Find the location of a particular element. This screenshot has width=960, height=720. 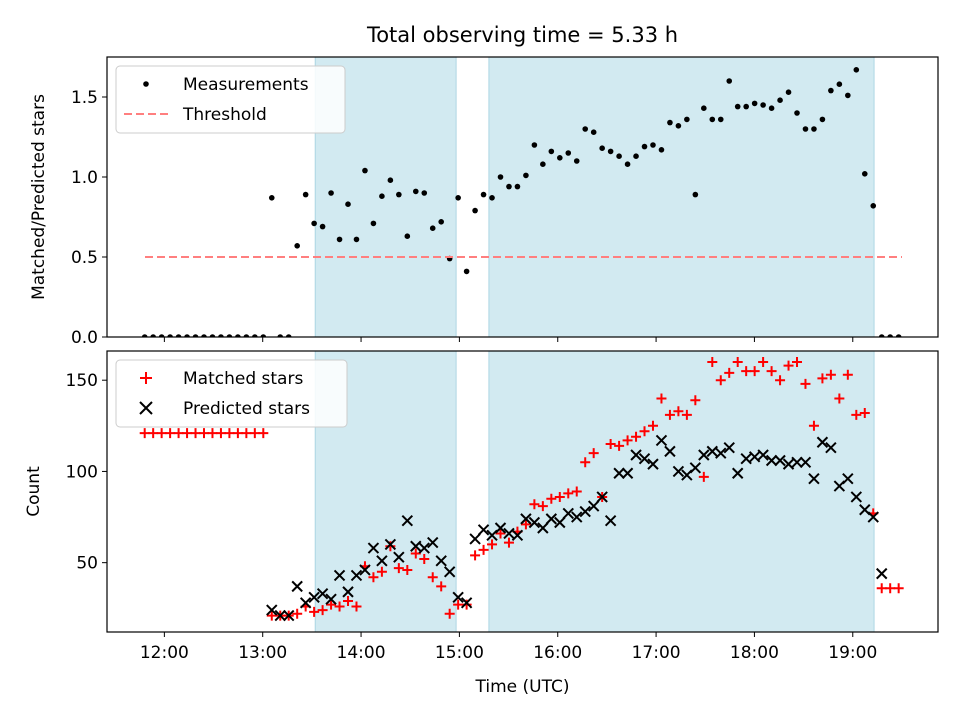

x-tick-label: 12:00 is located at coordinates (164, 653).